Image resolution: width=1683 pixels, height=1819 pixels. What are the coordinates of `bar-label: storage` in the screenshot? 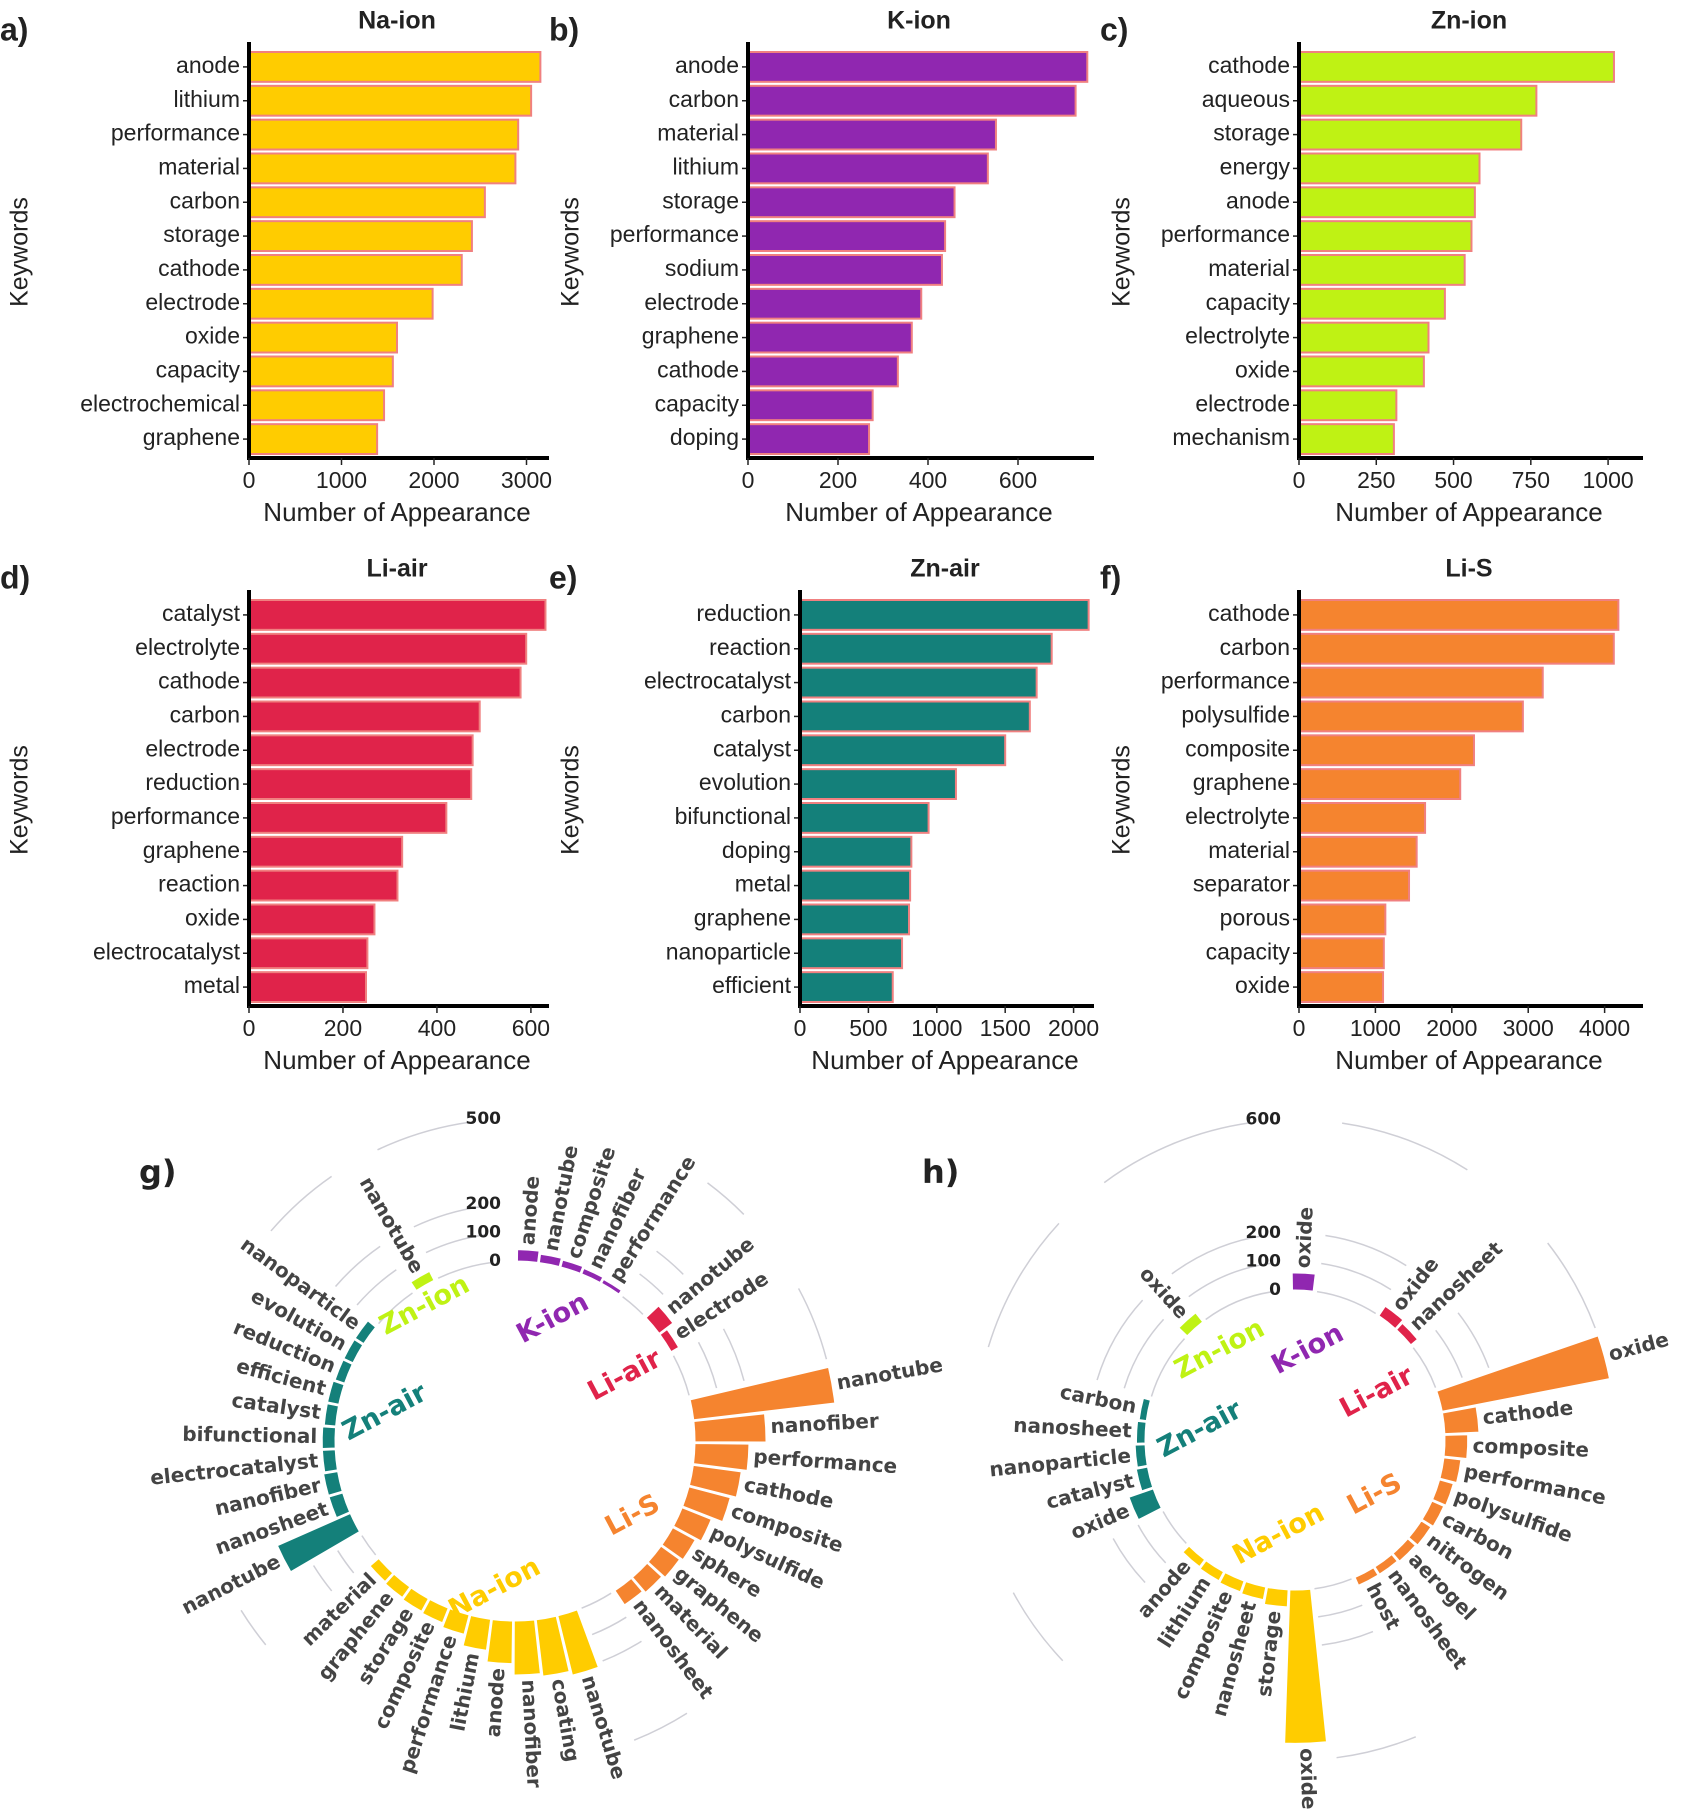 It's located at (1269, 1653).